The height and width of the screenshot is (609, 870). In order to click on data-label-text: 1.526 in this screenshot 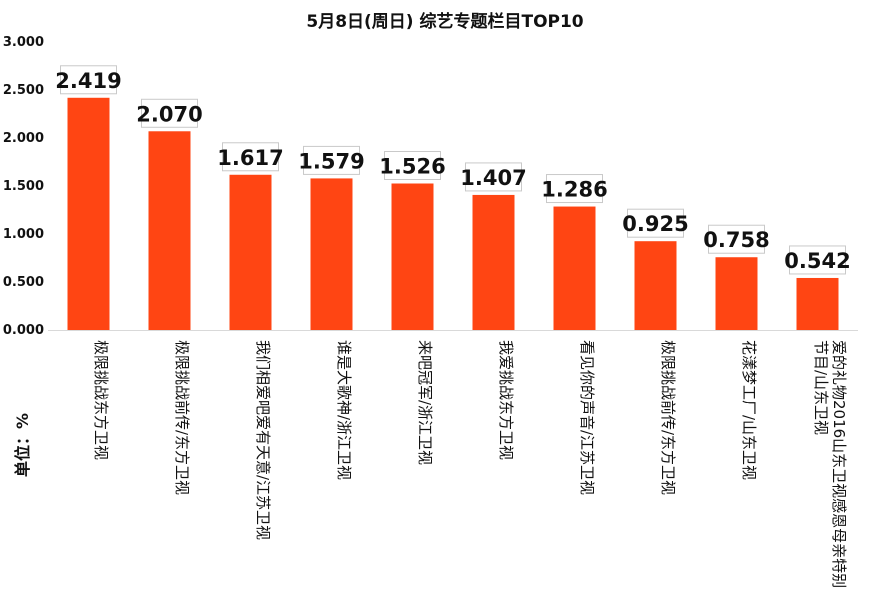, I will do `click(412, 167)`.